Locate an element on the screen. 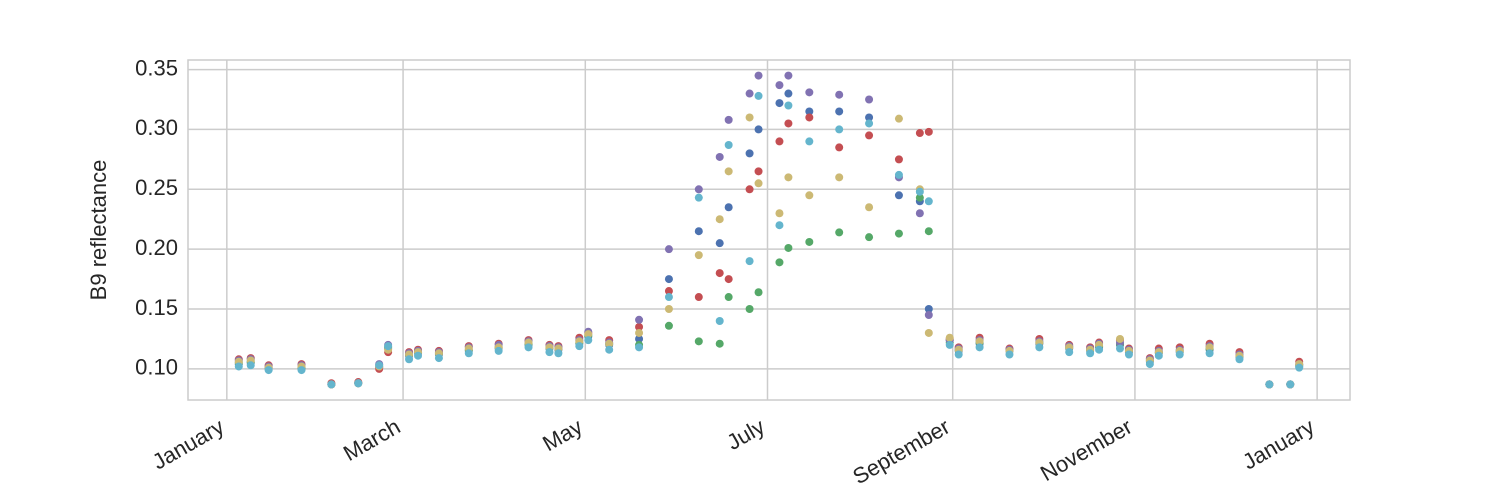 This screenshot has width=1500, height=500. x-tick-label: November is located at coordinates (1086, 450).